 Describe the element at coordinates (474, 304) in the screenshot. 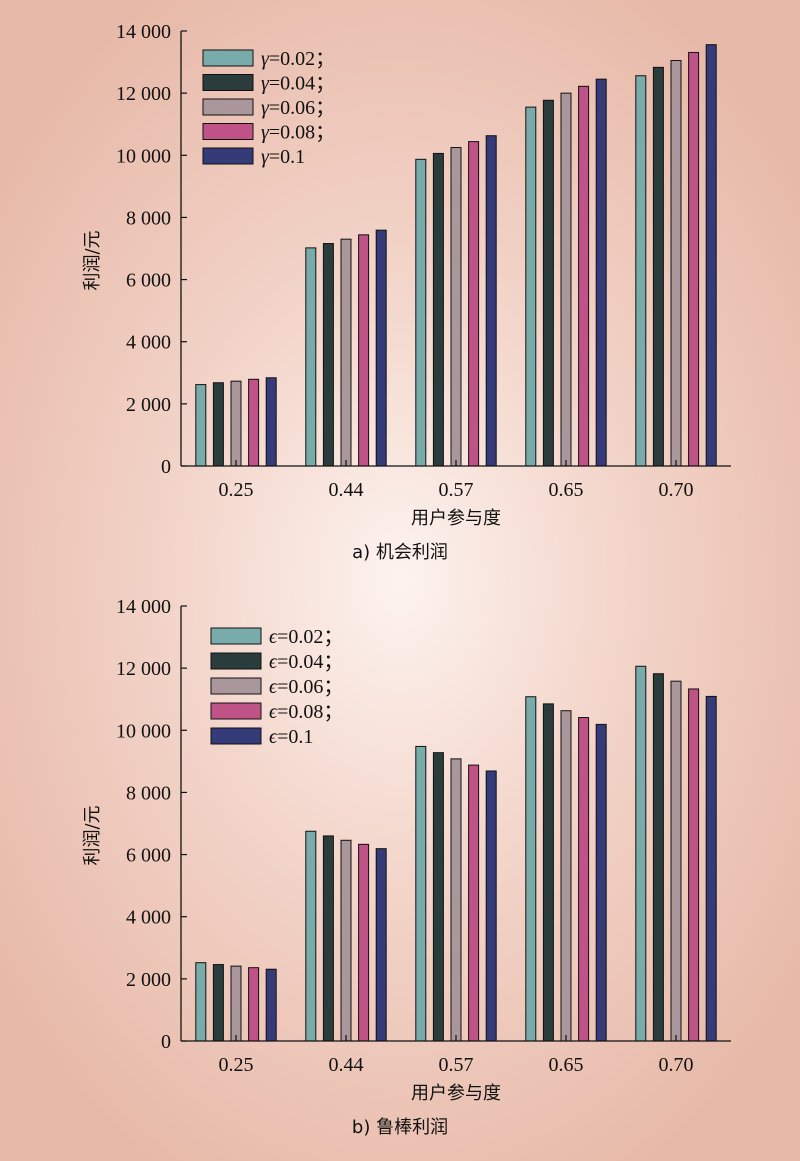

I see `bar: 10440` at that location.